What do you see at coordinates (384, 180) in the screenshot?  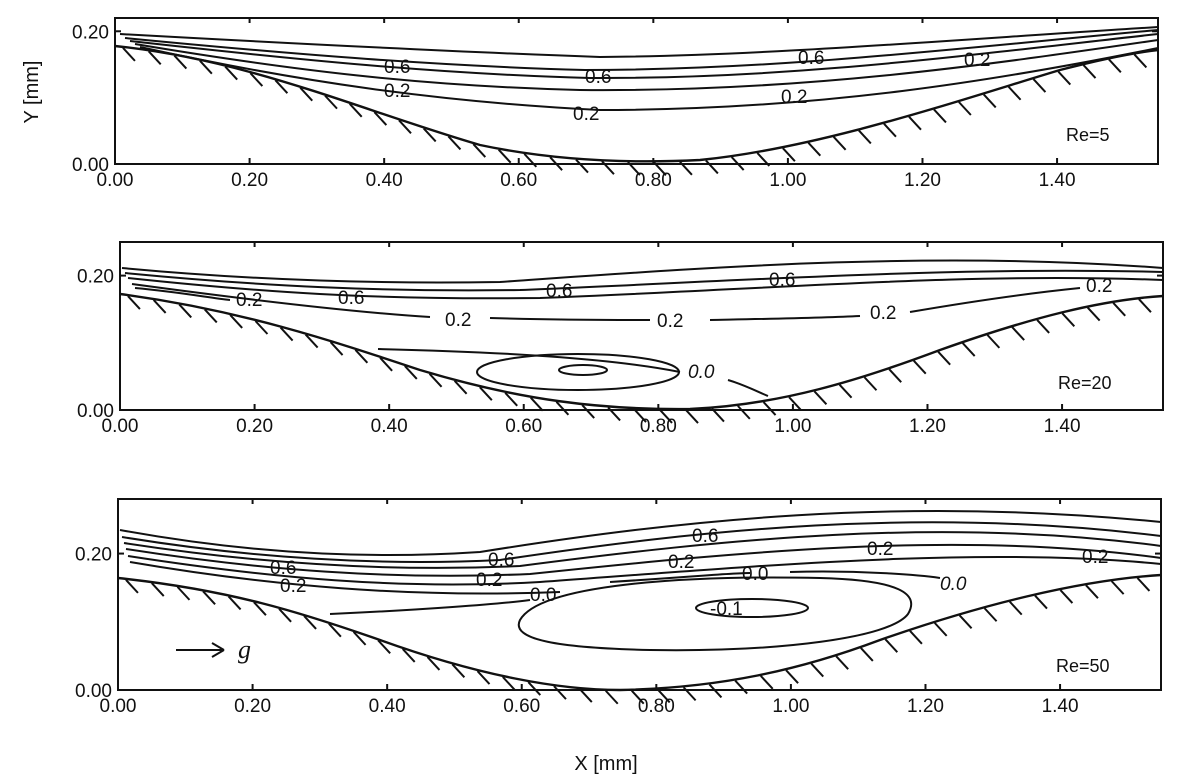 I see `x-tick-label: 0.40` at bounding box center [384, 180].